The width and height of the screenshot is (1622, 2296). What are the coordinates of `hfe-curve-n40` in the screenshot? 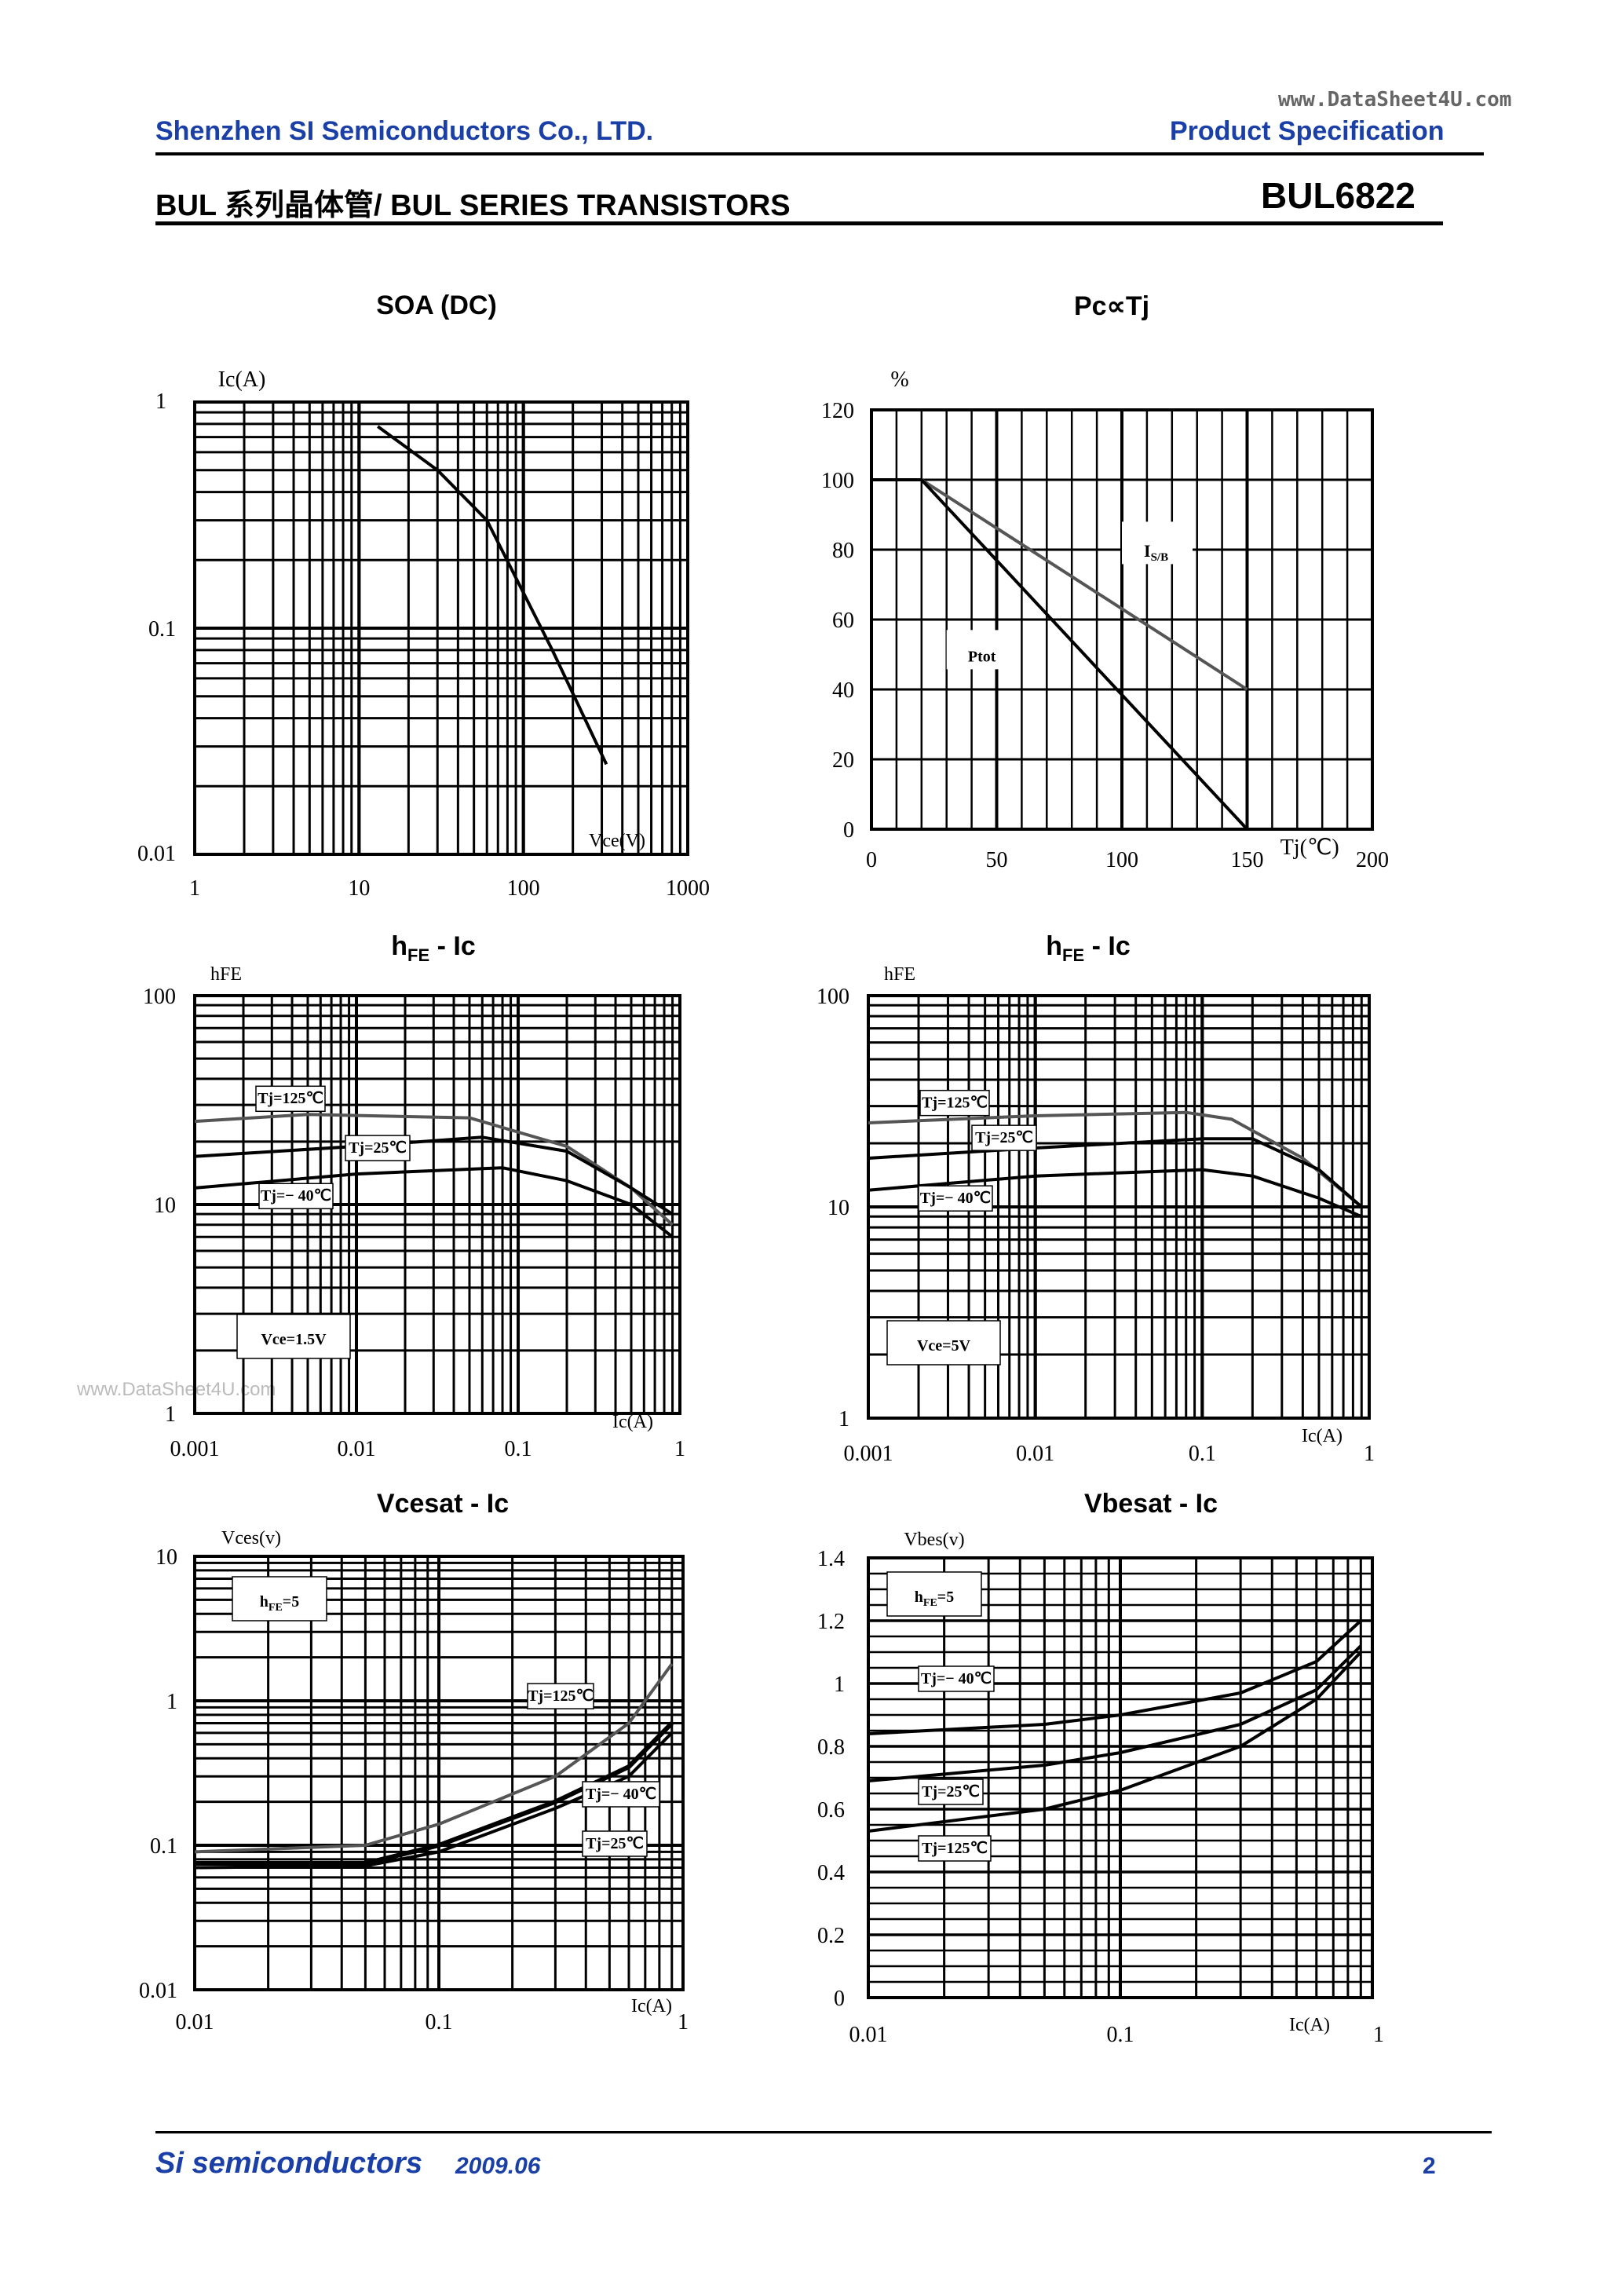 It's located at (1115, 1193).